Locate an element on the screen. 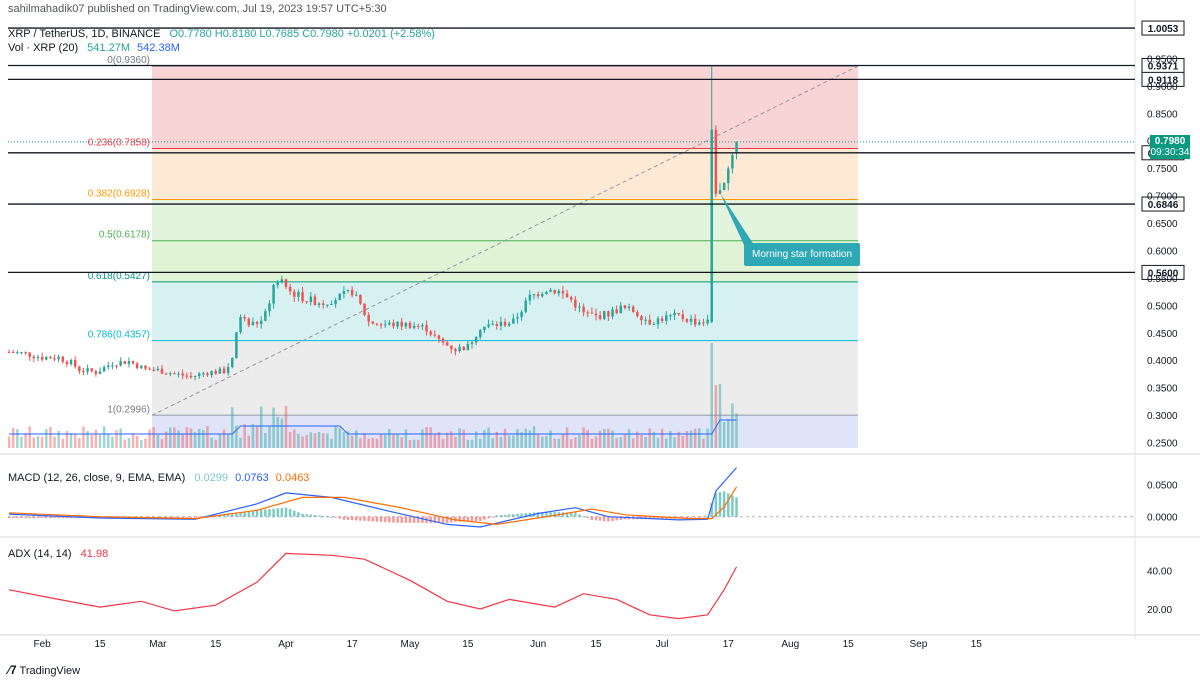  annotation is located at coordinates (737, 218).